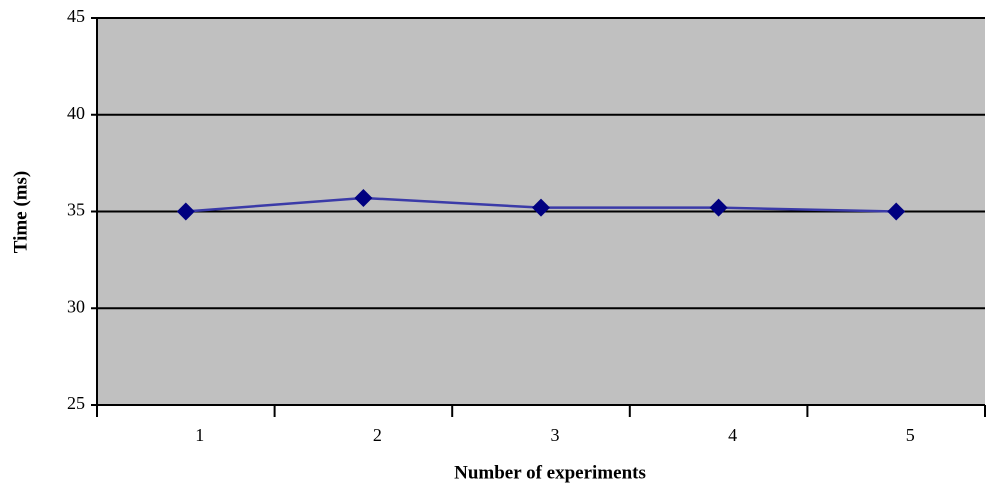 Image resolution: width=1000 pixels, height=501 pixels. Describe the element at coordinates (199, 435) in the screenshot. I see `x-tick-label: 1` at that location.